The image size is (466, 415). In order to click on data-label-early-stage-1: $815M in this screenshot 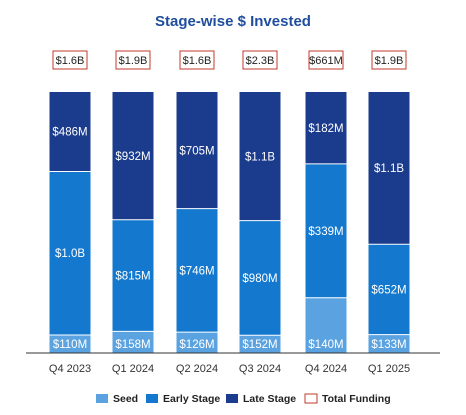, I will do `click(132, 277)`.